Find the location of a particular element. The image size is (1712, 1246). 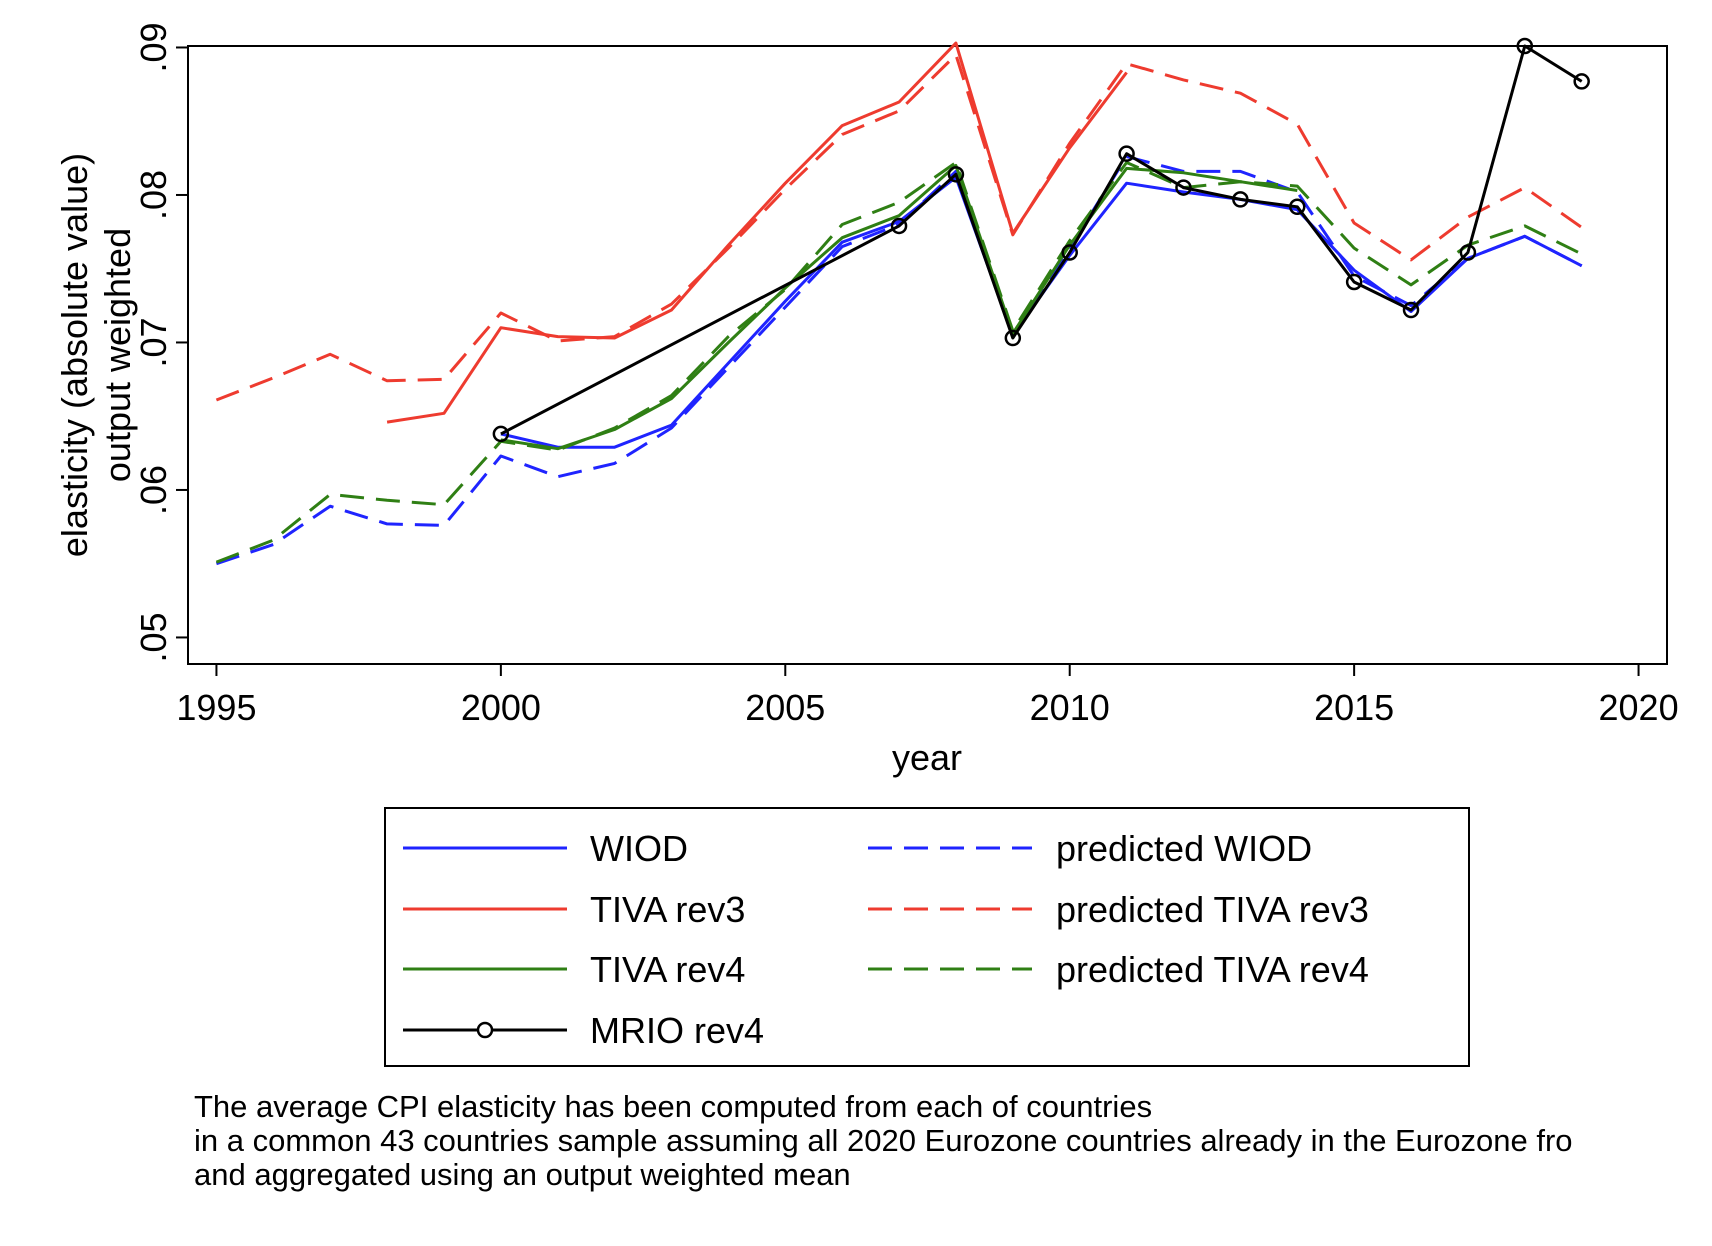

legend-label-wiod: WIOD is located at coordinates (639, 848).